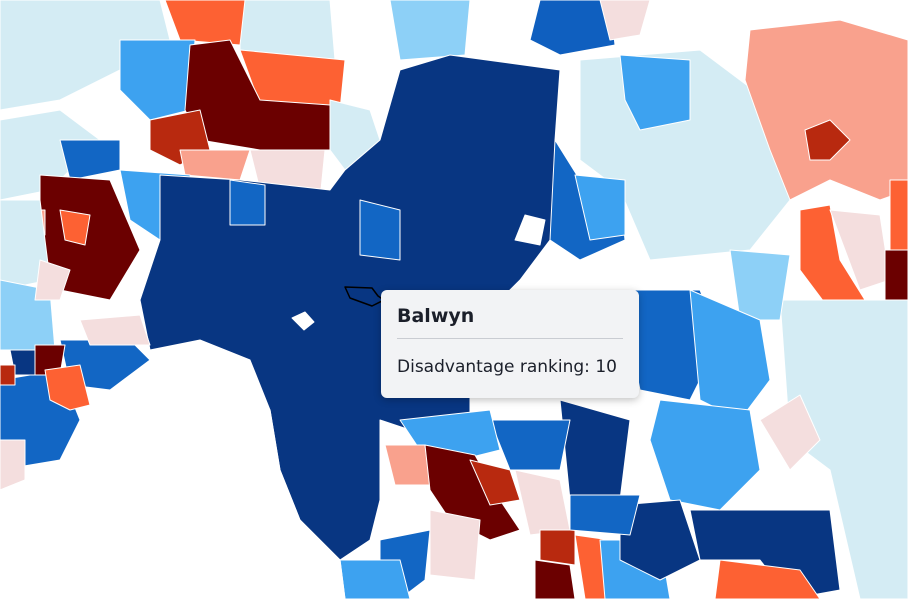 This screenshot has width=908, height=599. Describe the element at coordinates (510, 344) in the screenshot. I see `tooltip: Balwyn Disadvantage ranking: 10` at that location.